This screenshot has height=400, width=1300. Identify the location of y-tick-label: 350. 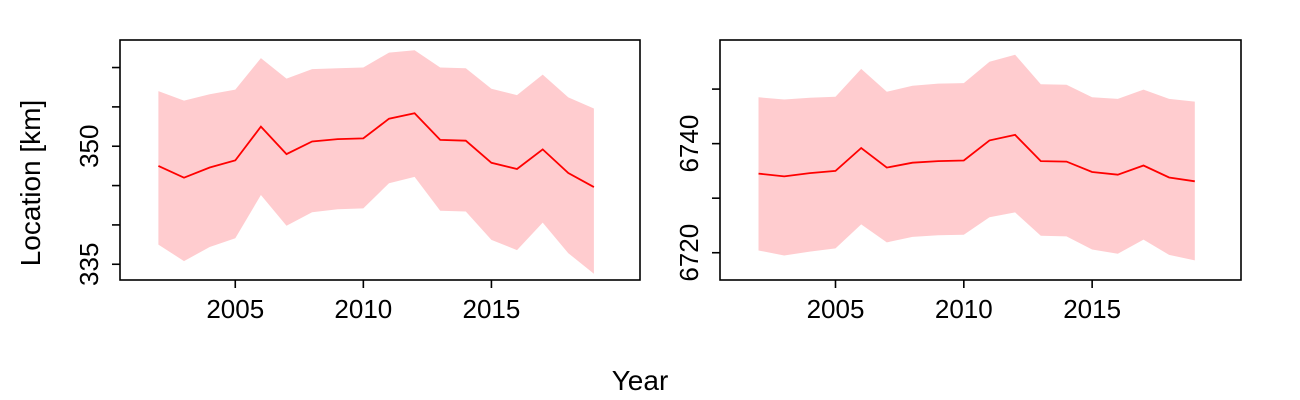
(89, 146).